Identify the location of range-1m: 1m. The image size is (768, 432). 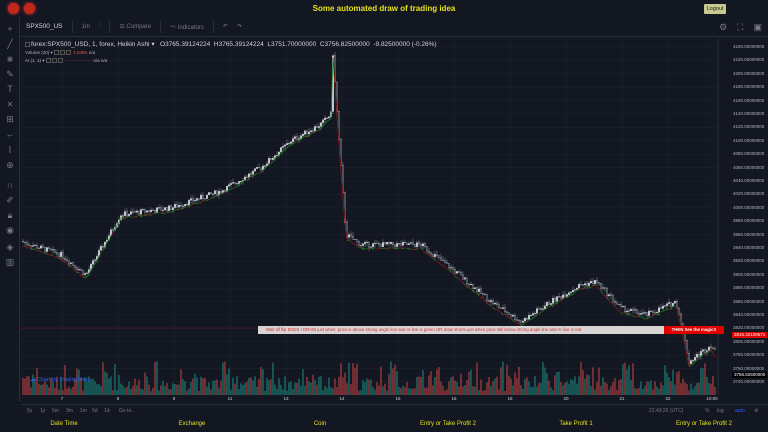
(83, 411).